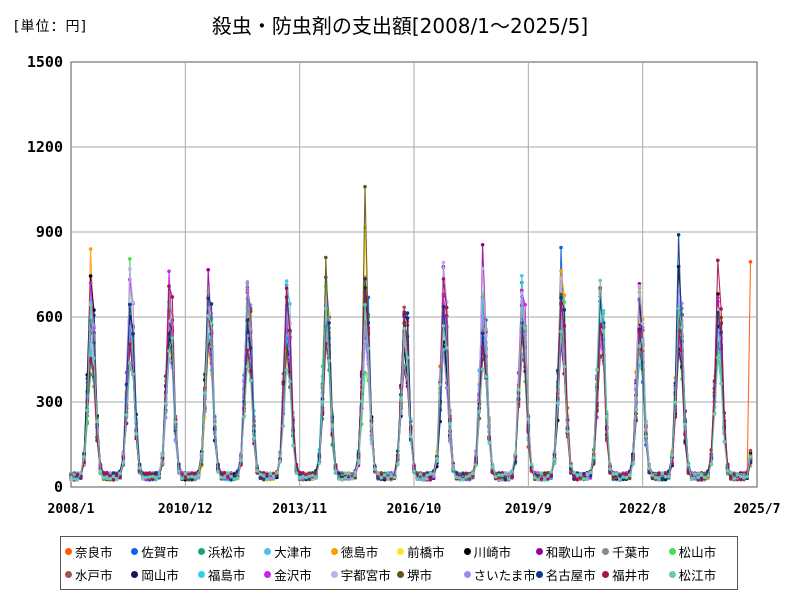 The height and width of the screenshot is (600, 800). What do you see at coordinates (400, 26) in the screenshot?
I see `chart-title: 殺虫・防虫剤の支出額[2008/1～2025/5]` at bounding box center [400, 26].